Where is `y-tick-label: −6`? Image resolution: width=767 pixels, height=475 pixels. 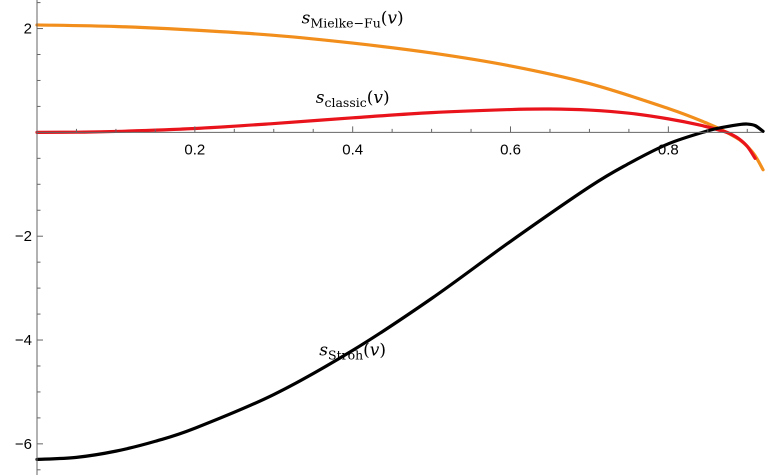
y-tick-label: −6 is located at coordinates (23, 444).